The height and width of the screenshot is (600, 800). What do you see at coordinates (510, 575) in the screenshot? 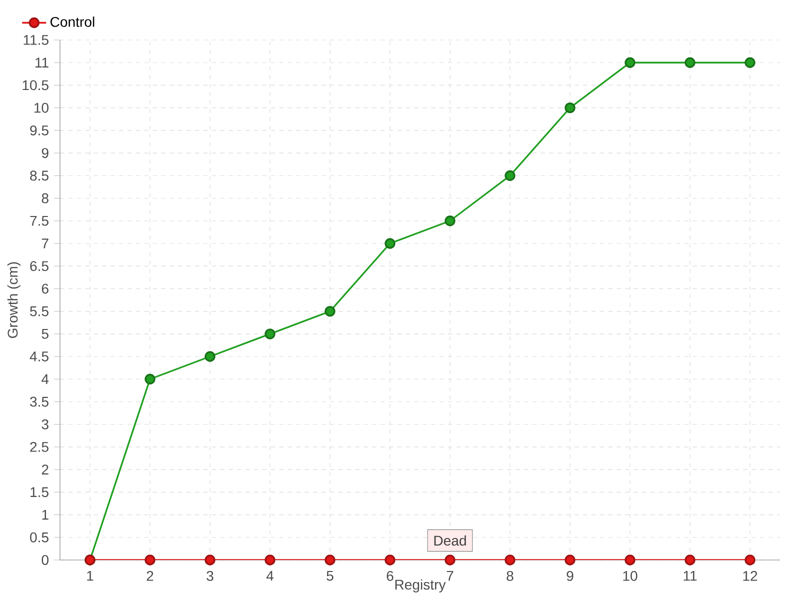
I see `x-tick-label: 8` at bounding box center [510, 575].